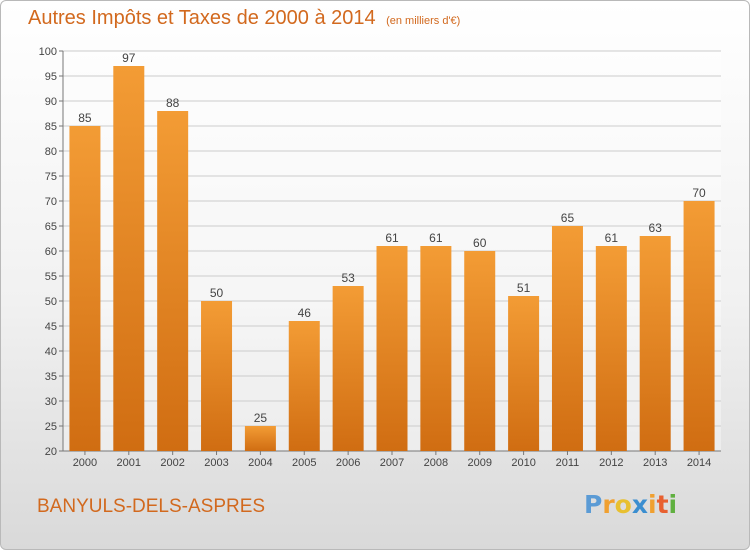 The image size is (750, 550). What do you see at coordinates (423, 21) in the screenshot?
I see `chart-subtitle: (en milliers d'€)` at bounding box center [423, 21].